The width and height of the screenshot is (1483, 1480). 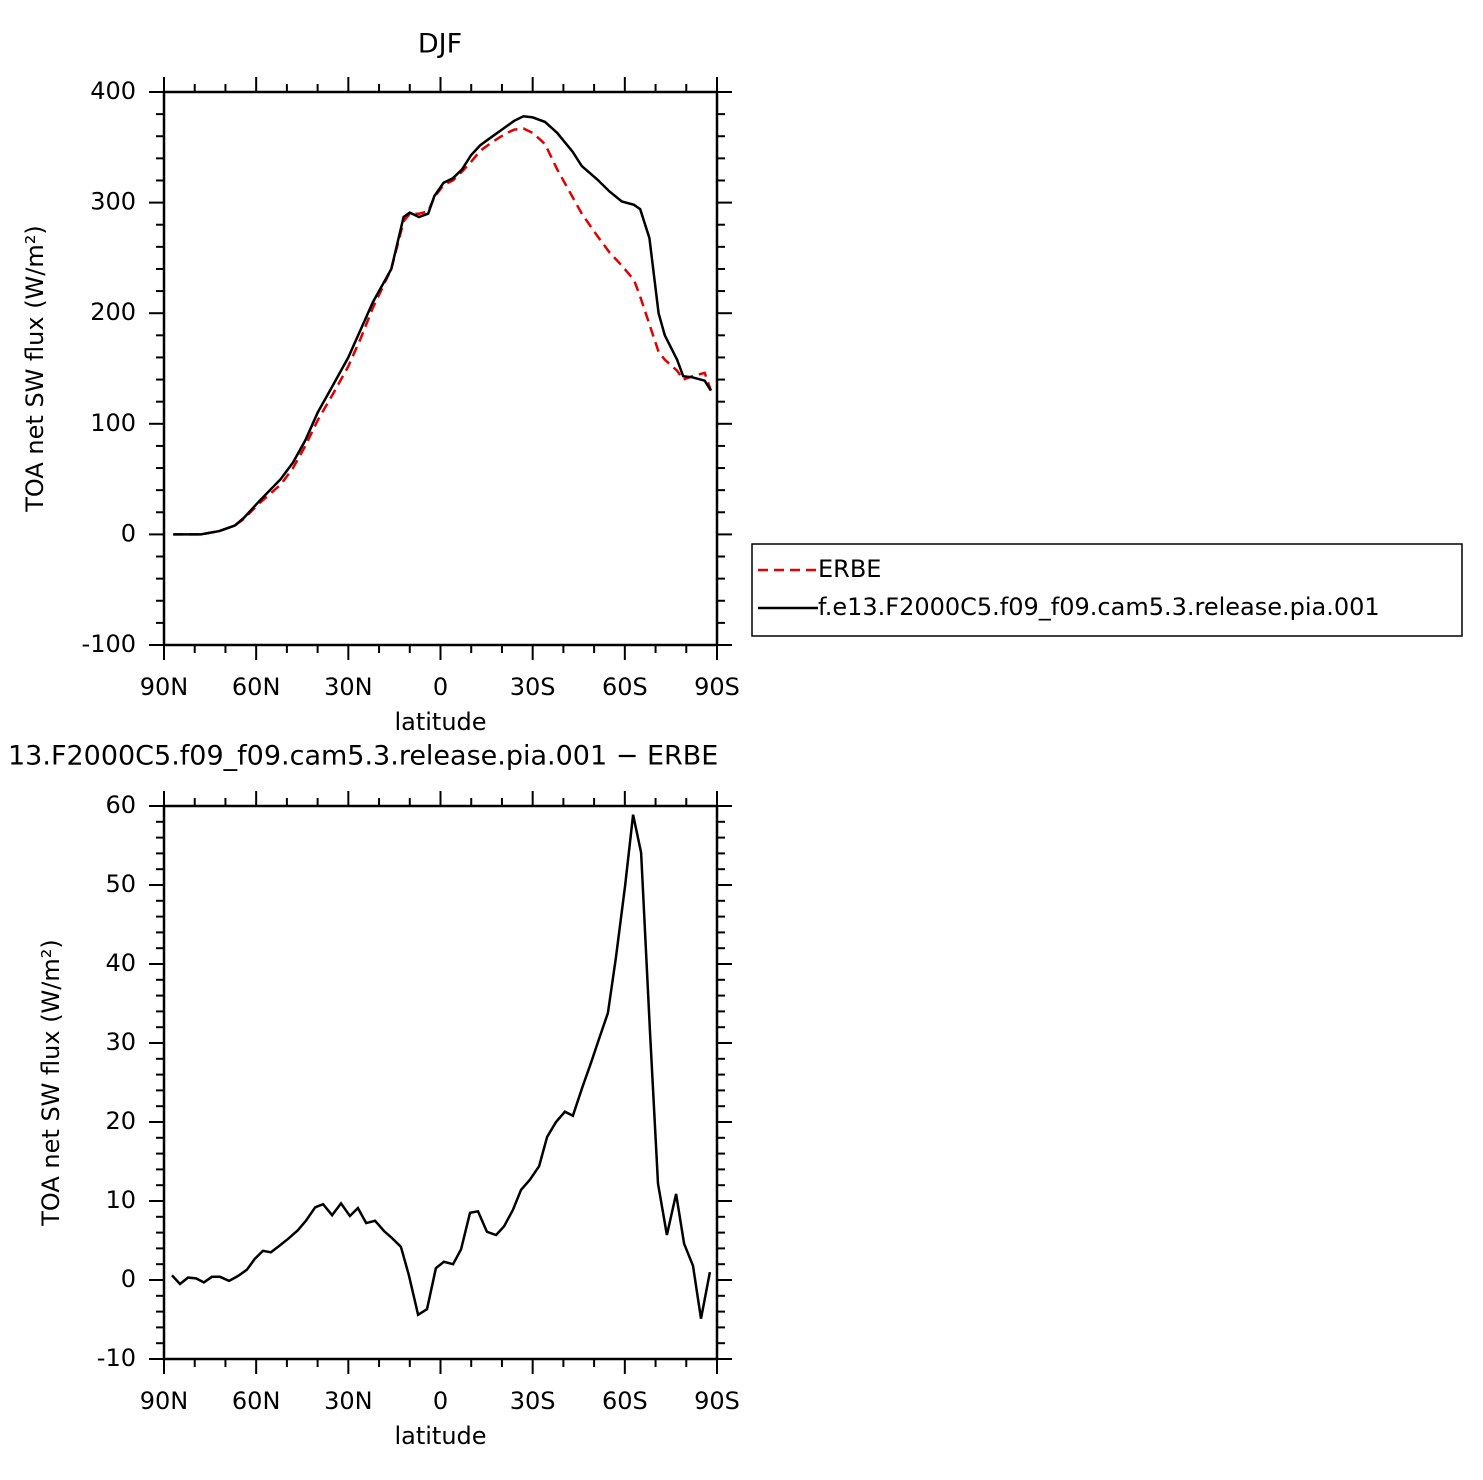 What do you see at coordinates (113, 423) in the screenshot?
I see `y-tick-label: 100` at bounding box center [113, 423].